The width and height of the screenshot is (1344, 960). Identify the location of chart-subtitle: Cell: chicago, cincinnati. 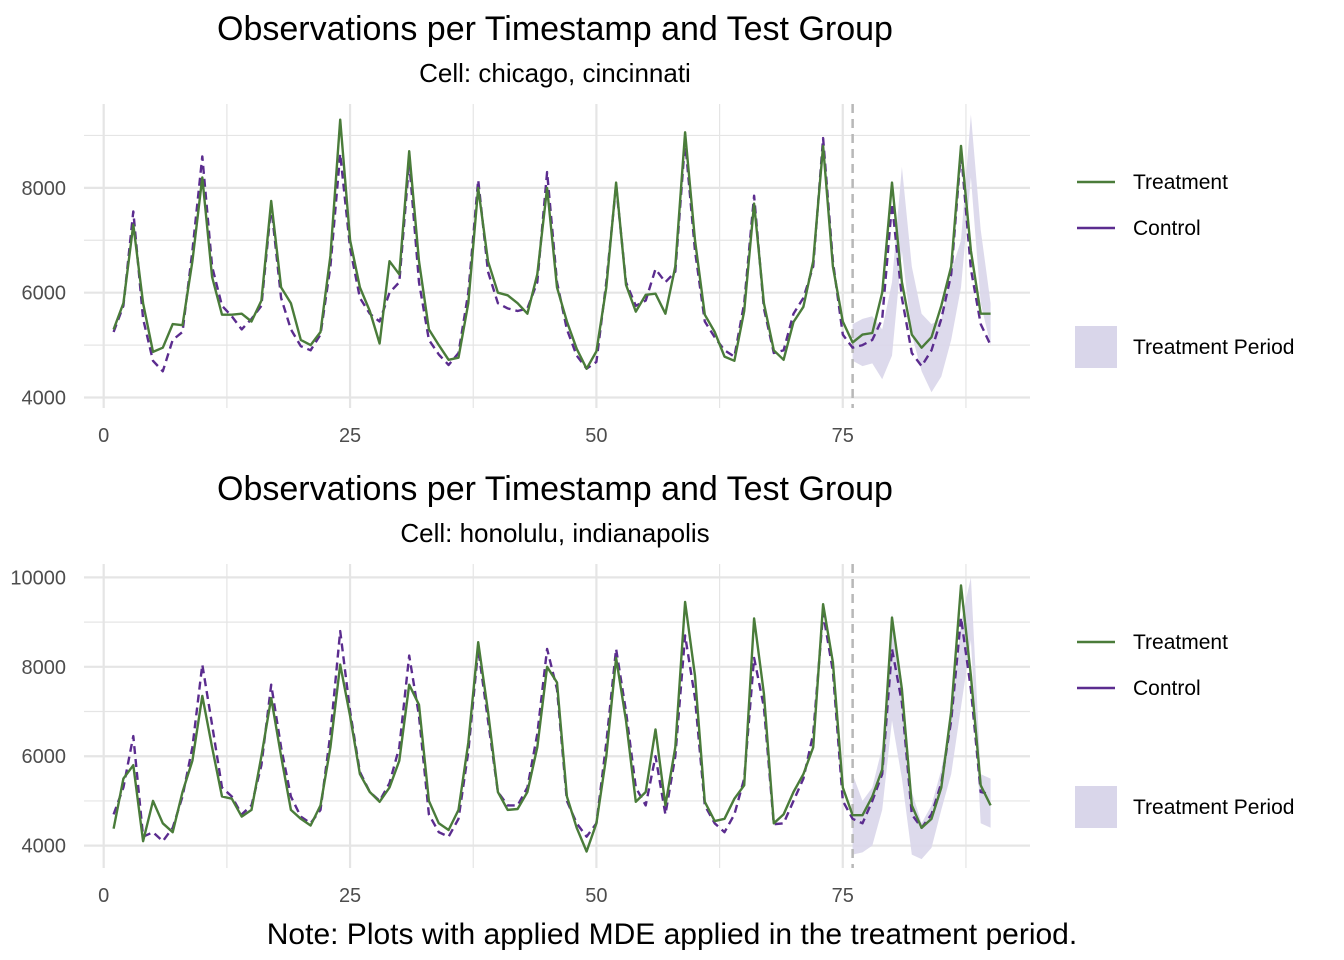
(555, 73).